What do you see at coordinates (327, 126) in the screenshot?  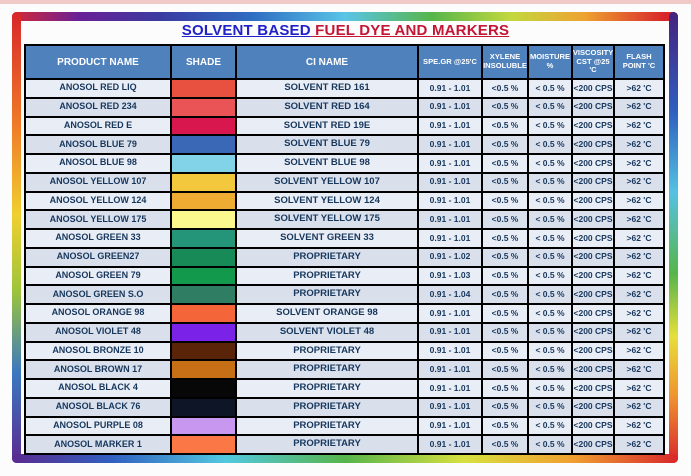 I see `ci-name-cell: SOLVENT RED 19E` at bounding box center [327, 126].